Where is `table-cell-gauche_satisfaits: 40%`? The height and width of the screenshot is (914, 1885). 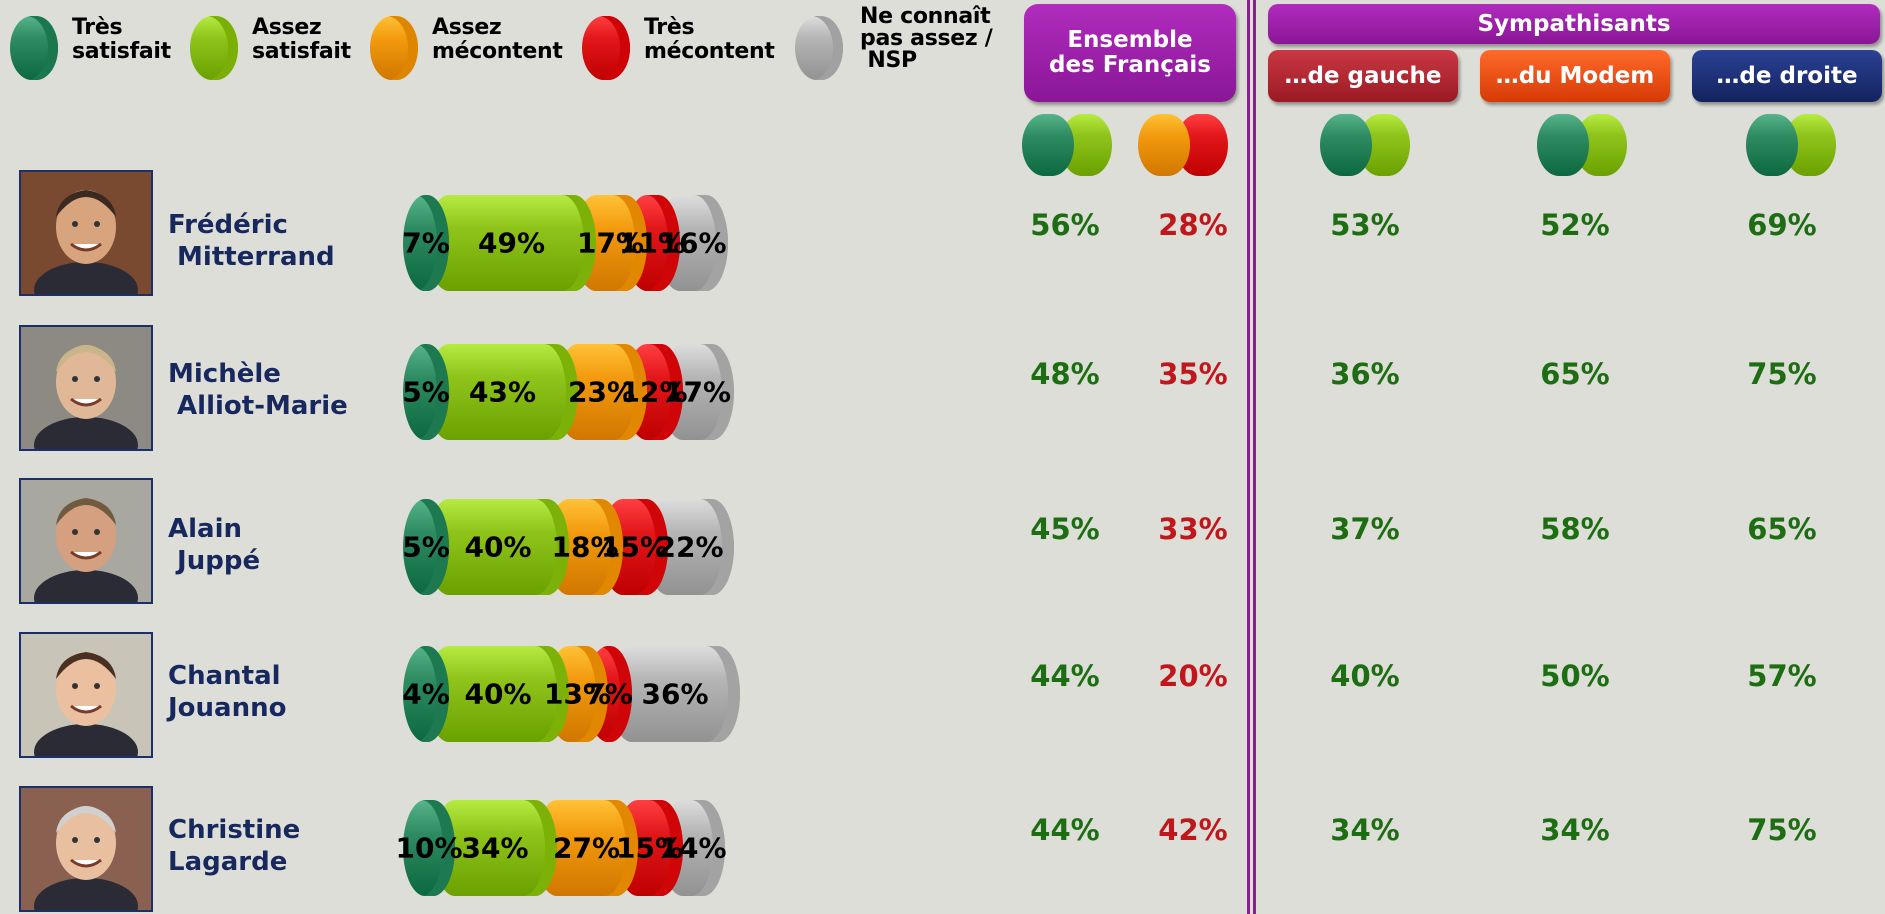 table-cell-gauche_satisfaits: 40% is located at coordinates (1365, 676).